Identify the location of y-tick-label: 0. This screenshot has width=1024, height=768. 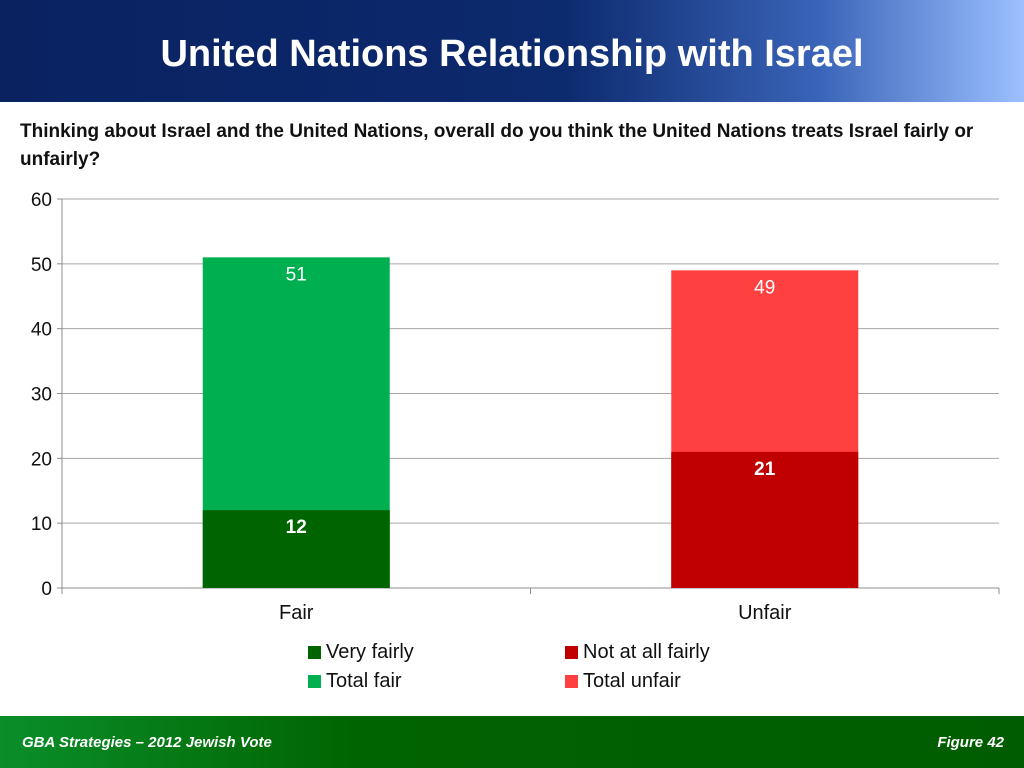
(46, 589).